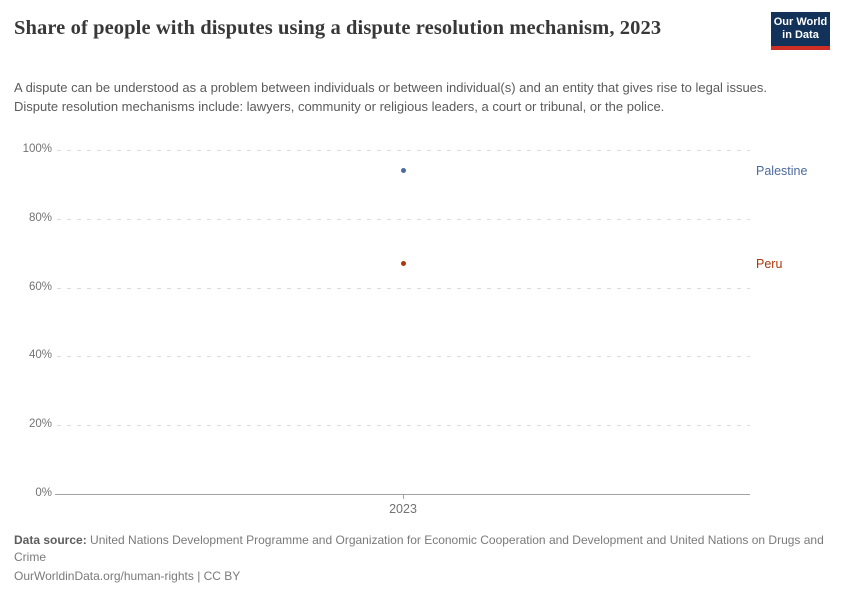 This screenshot has width=850, height=600. What do you see at coordinates (800, 22) in the screenshot?
I see `owid-logo-line1: Our World` at bounding box center [800, 22].